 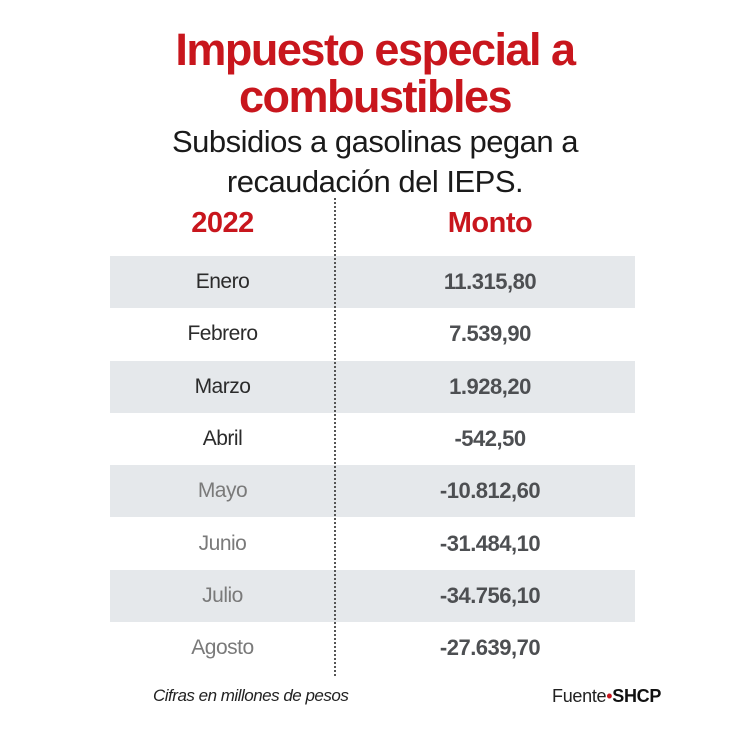 What do you see at coordinates (579, 696) in the screenshot?
I see `source-label: Fuente` at bounding box center [579, 696].